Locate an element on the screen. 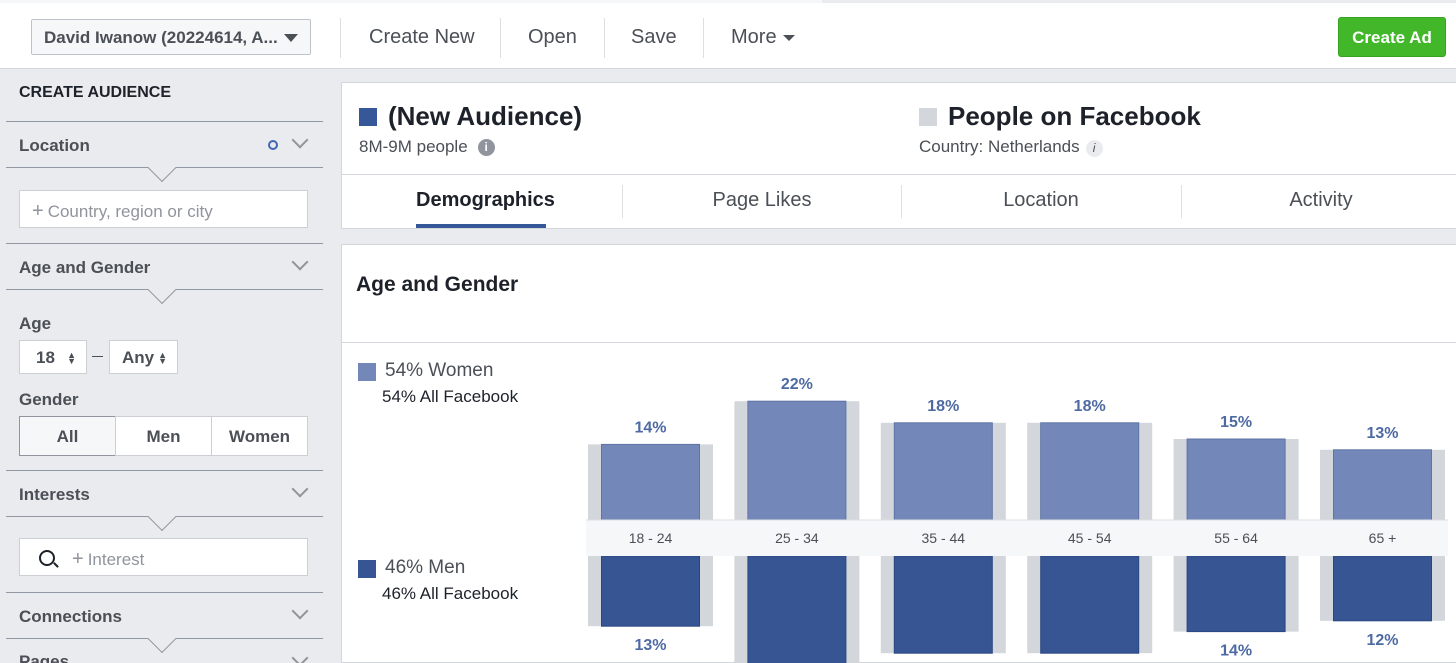 The width and height of the screenshot is (1456, 663). men-legend-swatch is located at coordinates (367, 569).